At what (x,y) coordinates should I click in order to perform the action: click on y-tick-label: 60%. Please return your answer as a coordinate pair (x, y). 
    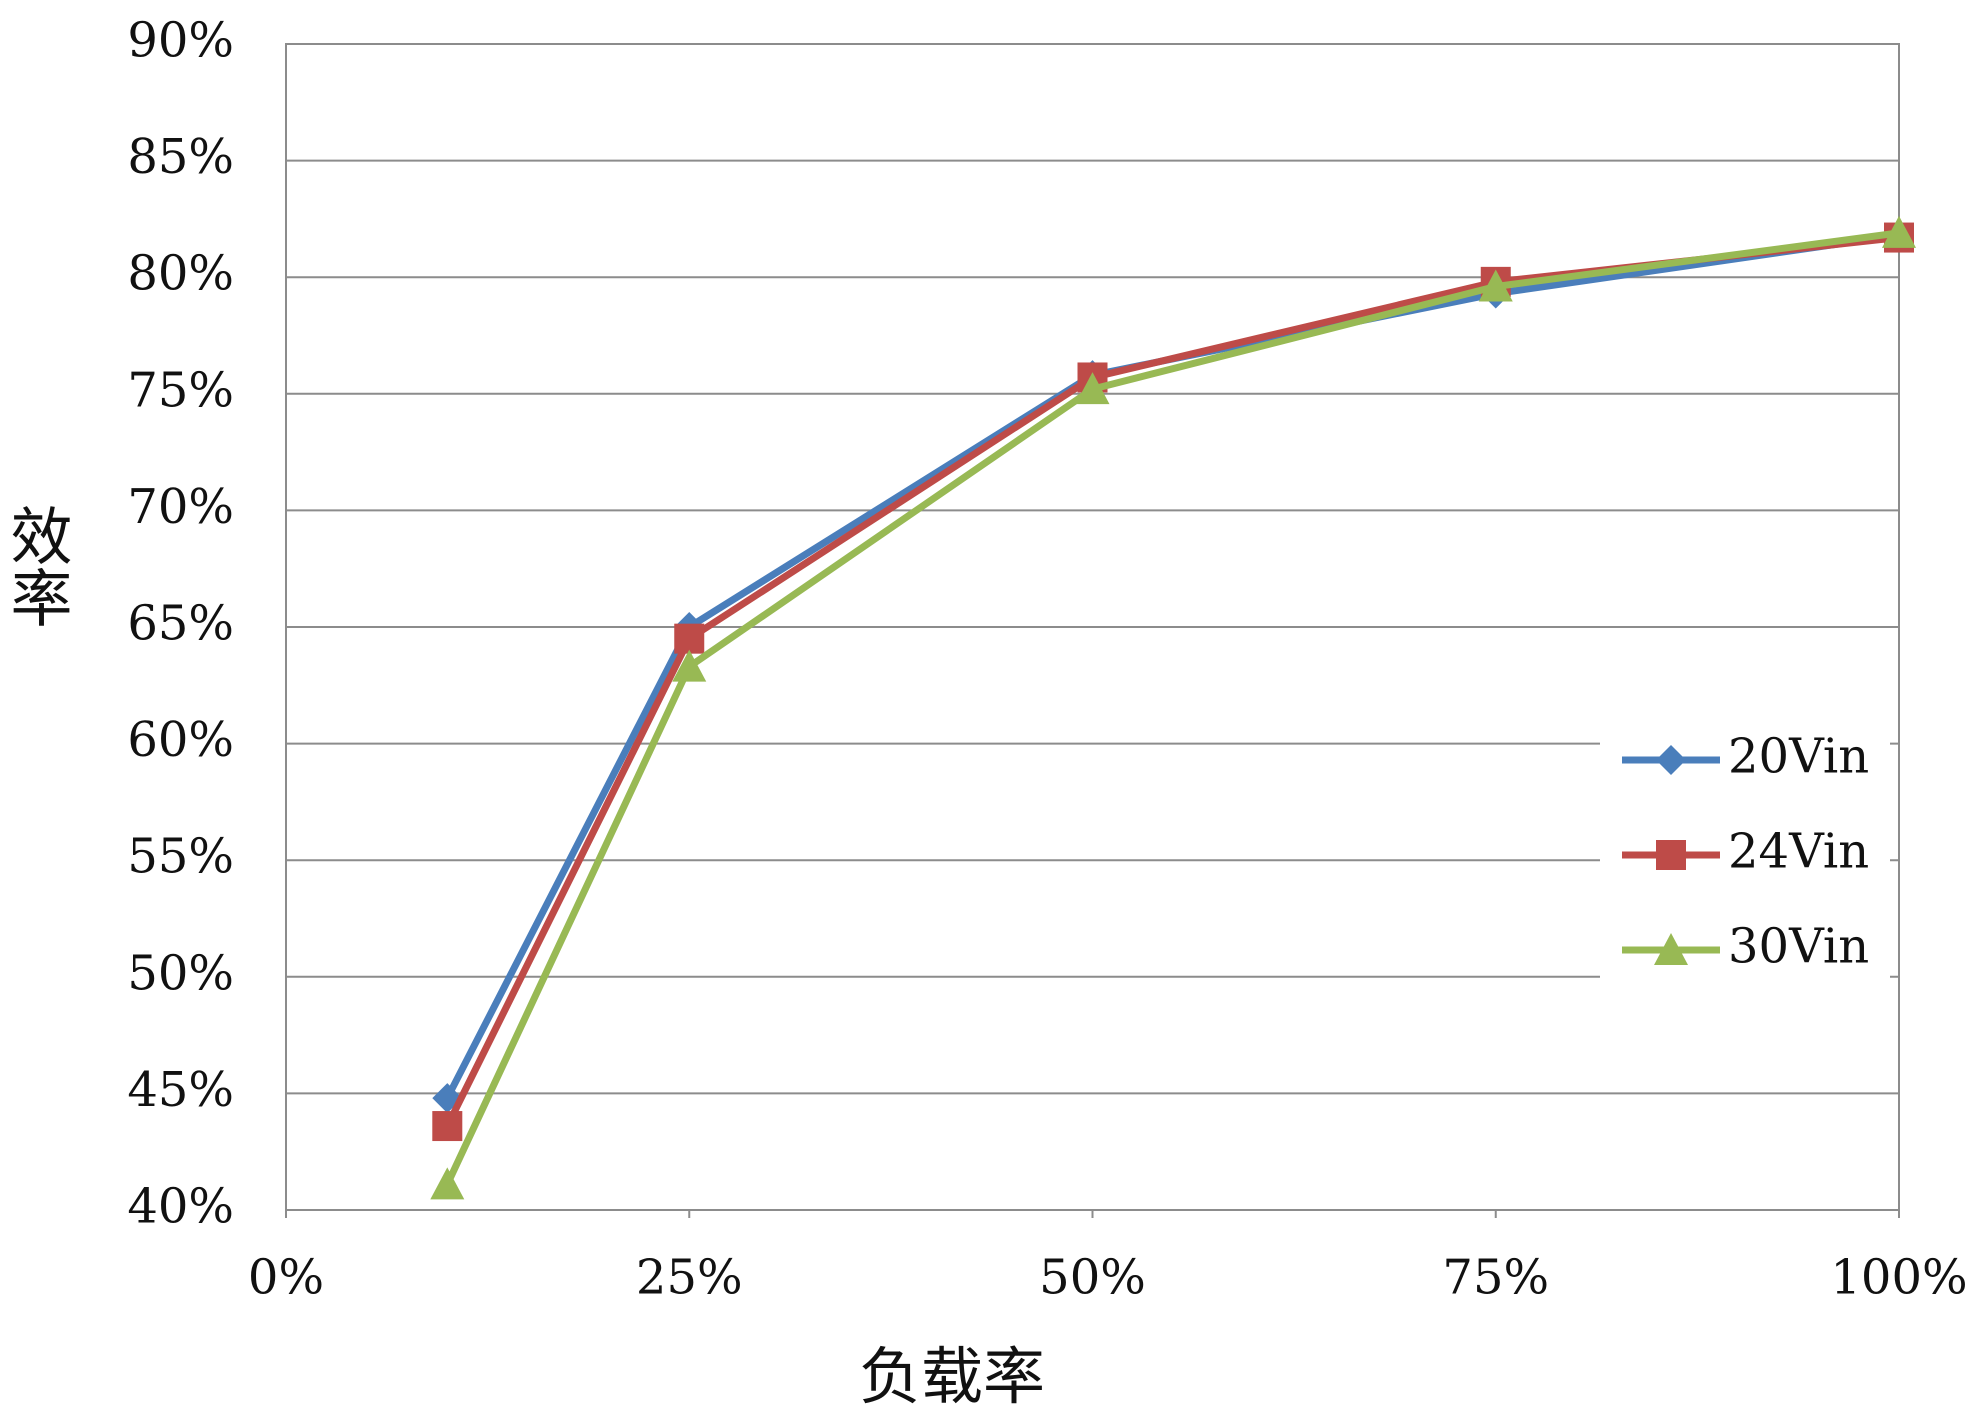
    Looking at the image, I should click on (180, 740).